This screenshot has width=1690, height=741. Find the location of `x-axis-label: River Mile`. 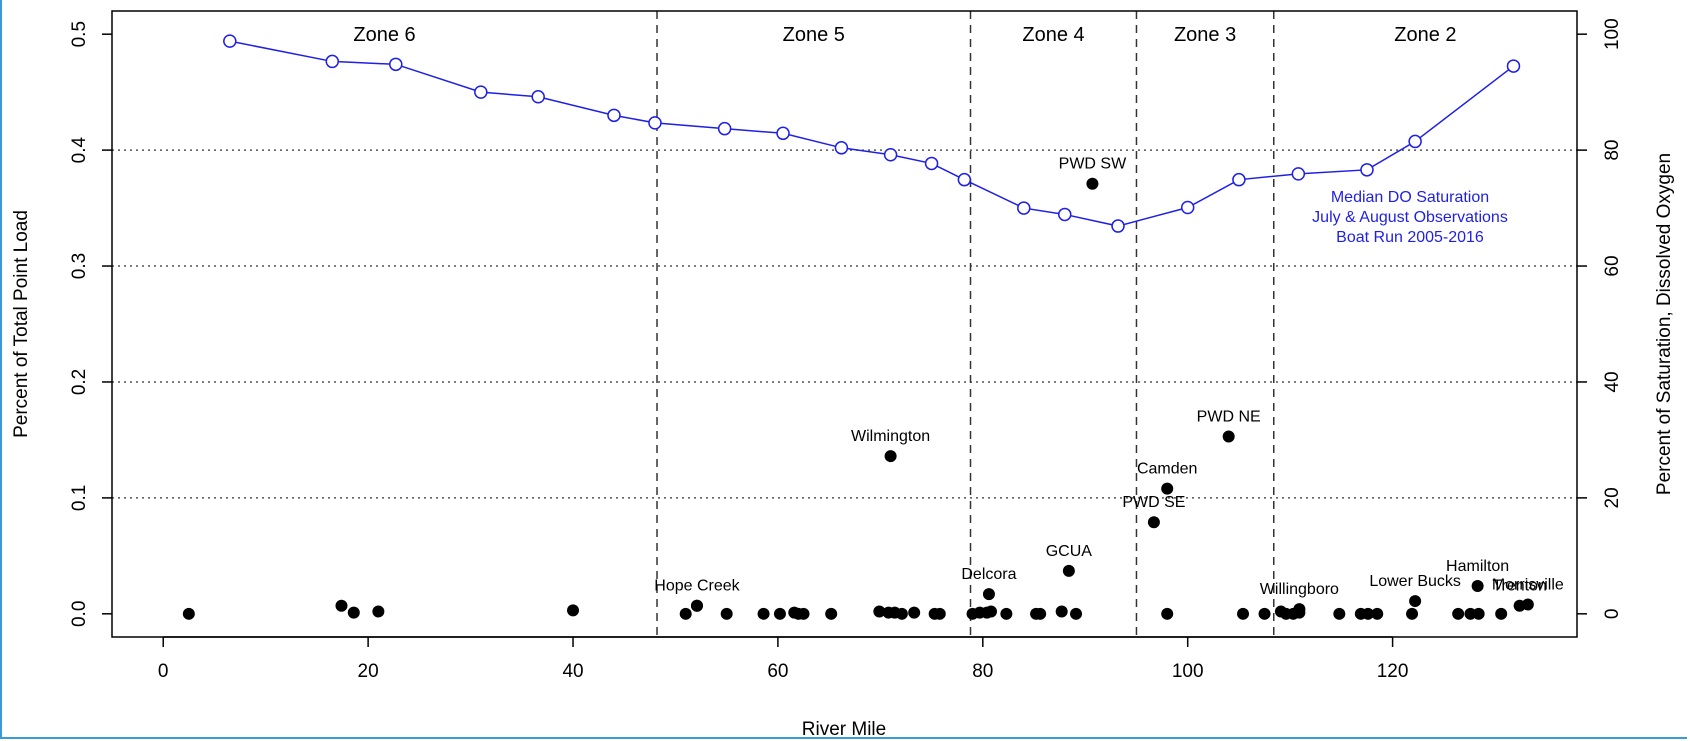

x-axis-label: River Mile is located at coordinates (844, 729).